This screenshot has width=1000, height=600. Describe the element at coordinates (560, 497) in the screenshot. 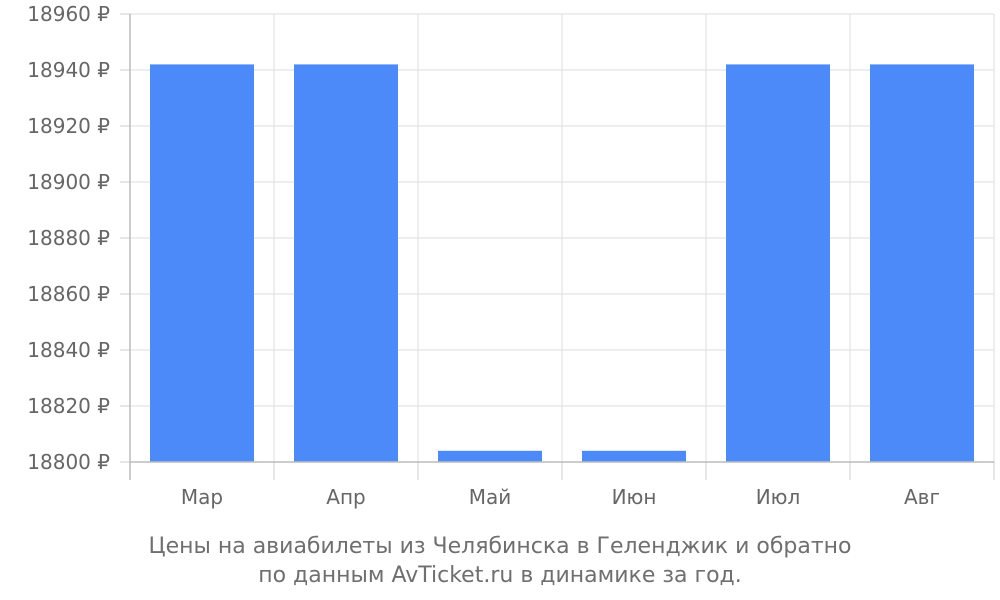

I see `x-axis-ticks: Мар Апр Май Июн Июл Авг` at that location.